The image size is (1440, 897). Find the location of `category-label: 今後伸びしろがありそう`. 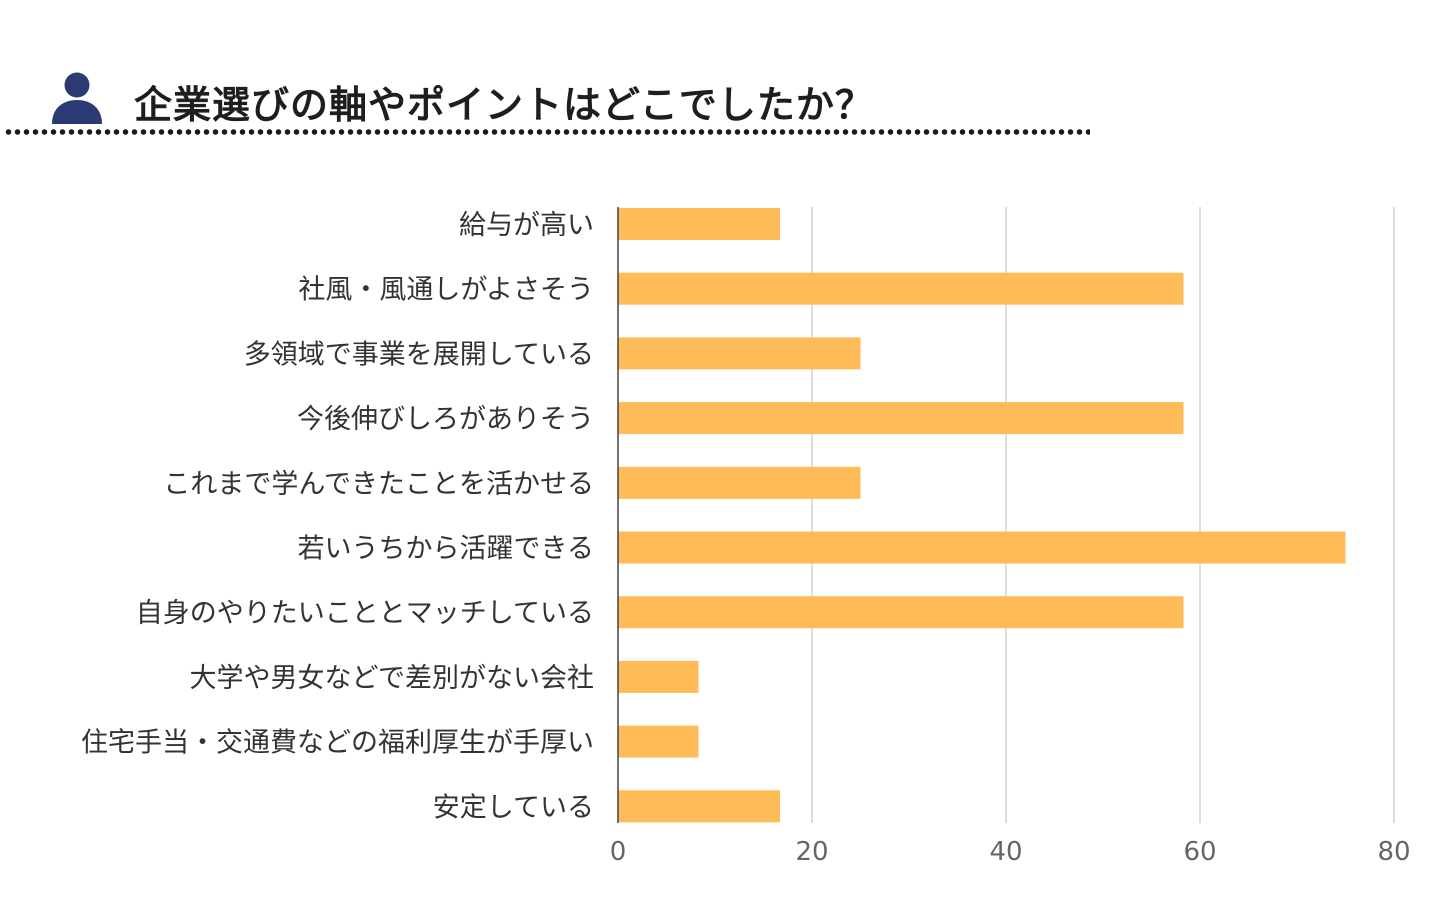

category-label: 今後伸びしろがありそう is located at coordinates (445, 419).